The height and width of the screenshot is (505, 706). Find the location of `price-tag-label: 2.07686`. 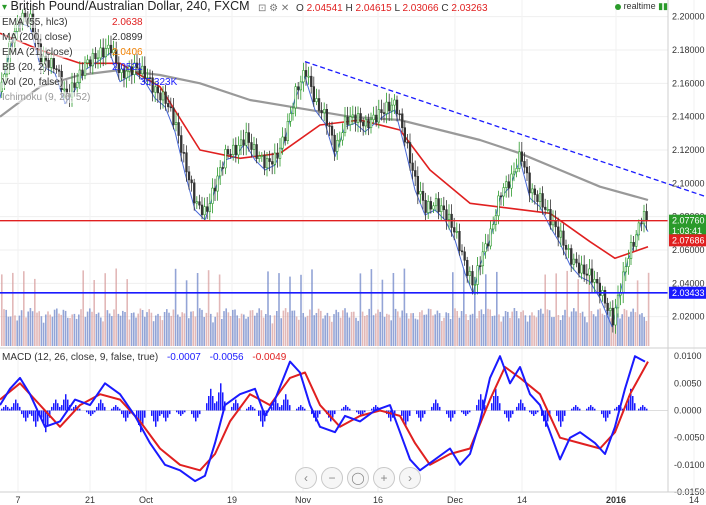

price-tag-label: 2.07686 is located at coordinates (688, 240).